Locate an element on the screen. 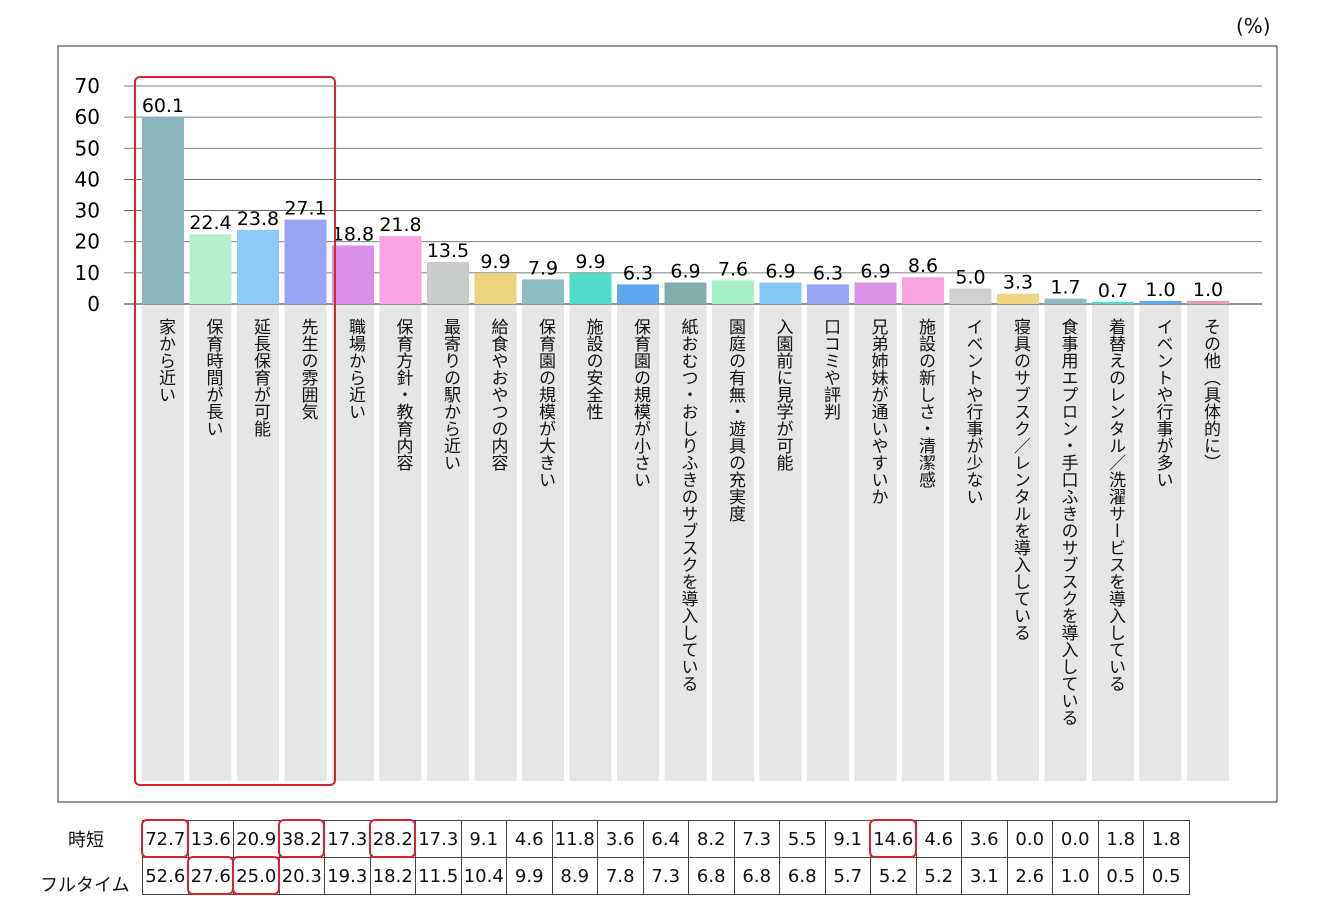 The image size is (1324, 920). data-label: 1.7 is located at coordinates (1065, 288).